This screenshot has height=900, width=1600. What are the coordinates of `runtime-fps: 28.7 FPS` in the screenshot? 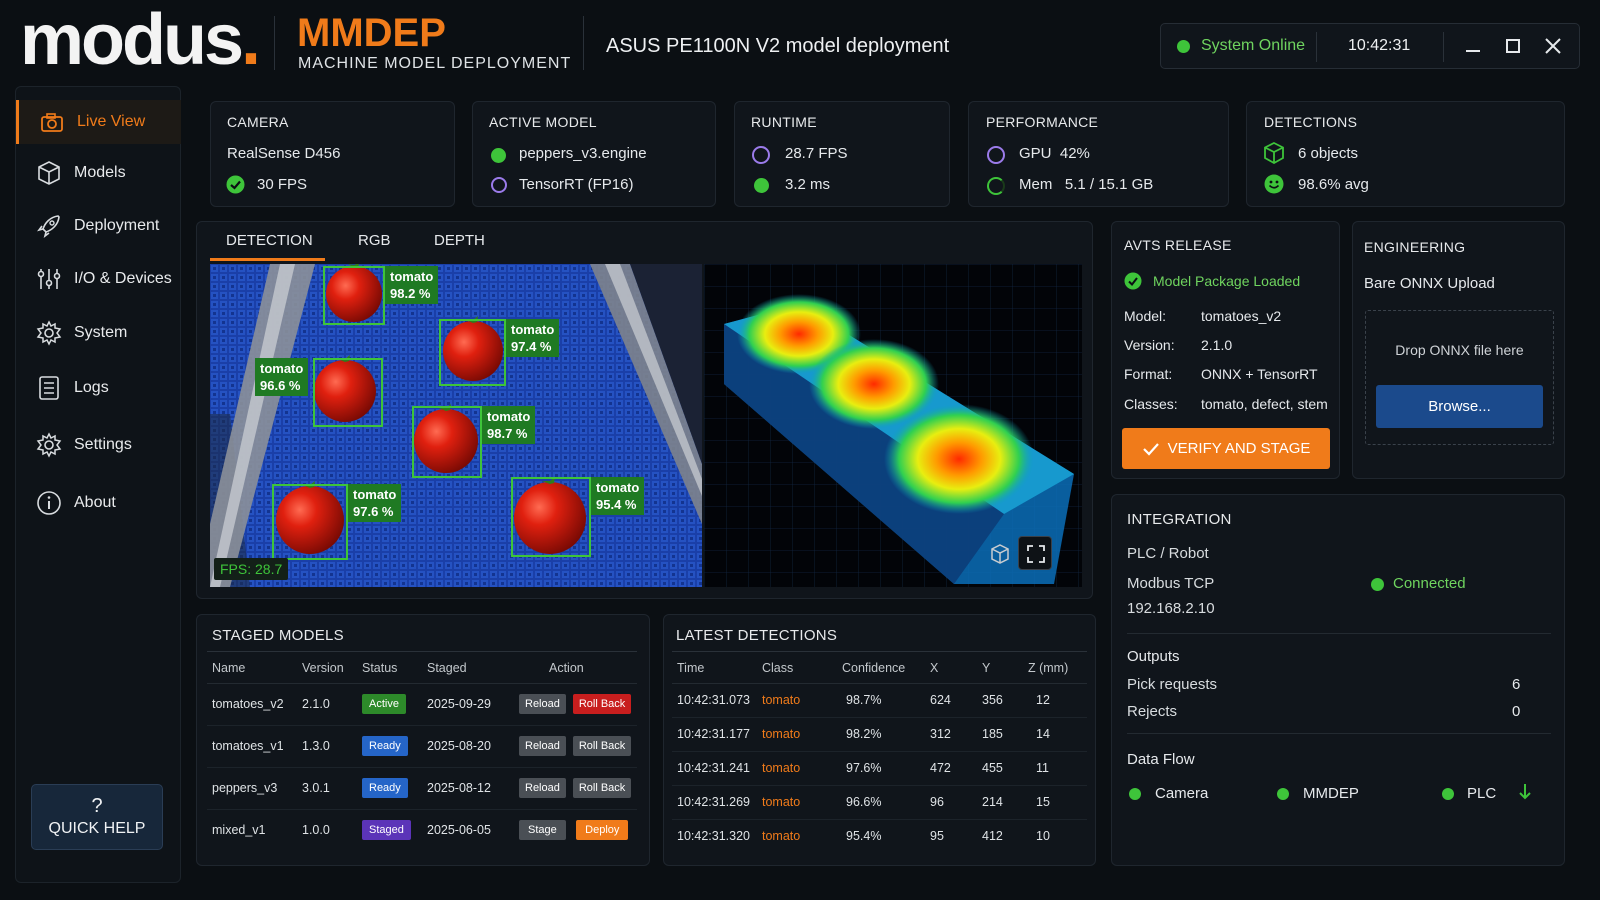 It's located at (816, 153).